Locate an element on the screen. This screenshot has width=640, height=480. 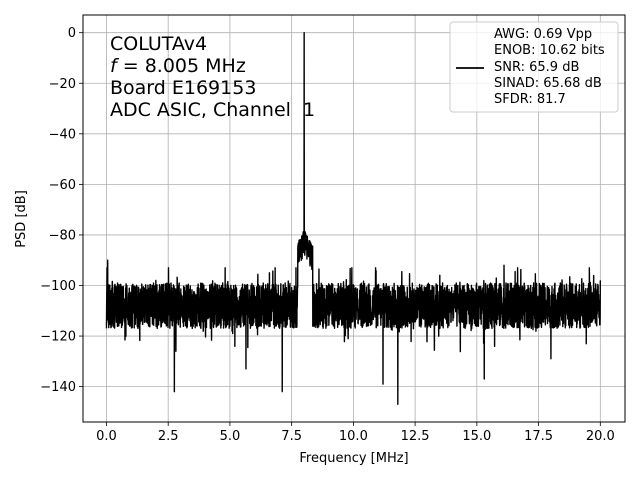
legend-box is located at coordinates (534, 67).